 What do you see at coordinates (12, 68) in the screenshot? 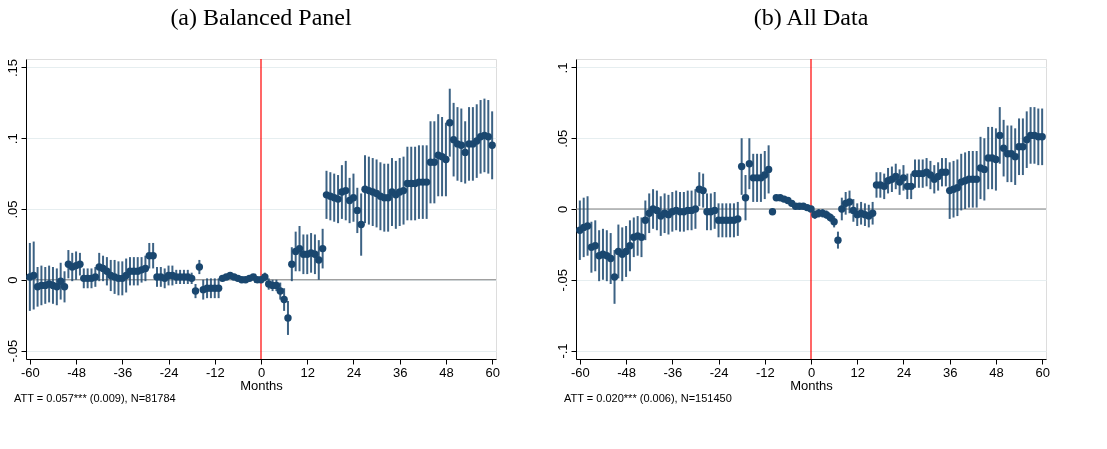
I see `y-tick-label: .15` at bounding box center [12, 68].